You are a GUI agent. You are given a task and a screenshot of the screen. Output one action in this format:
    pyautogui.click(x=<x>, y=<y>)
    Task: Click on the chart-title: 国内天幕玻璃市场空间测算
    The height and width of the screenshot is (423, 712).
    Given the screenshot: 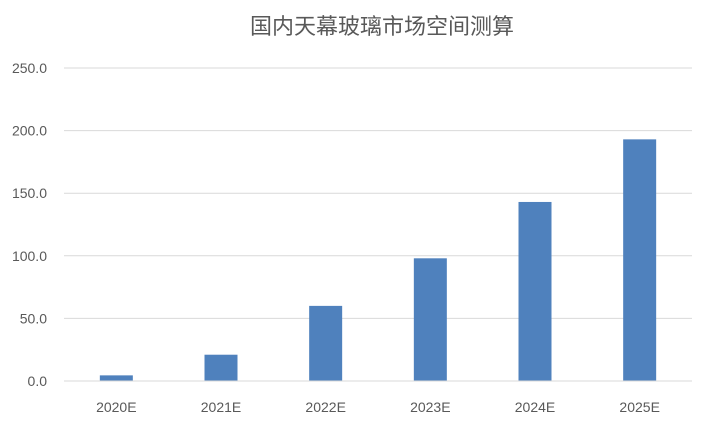 What is the action you would take?
    pyautogui.click(x=382, y=27)
    